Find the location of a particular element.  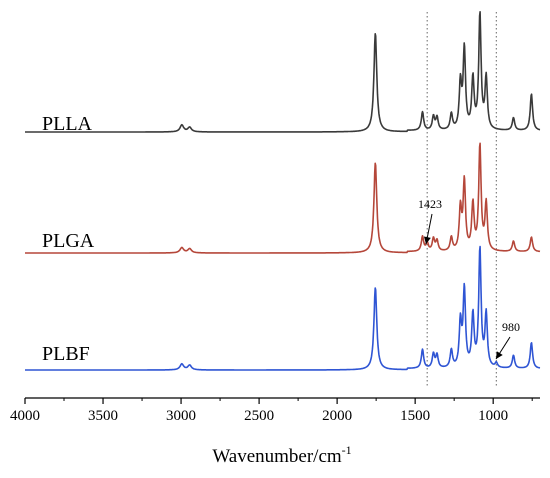

series-labels: PLLA PLGA PLBF is located at coordinates (68, 239).